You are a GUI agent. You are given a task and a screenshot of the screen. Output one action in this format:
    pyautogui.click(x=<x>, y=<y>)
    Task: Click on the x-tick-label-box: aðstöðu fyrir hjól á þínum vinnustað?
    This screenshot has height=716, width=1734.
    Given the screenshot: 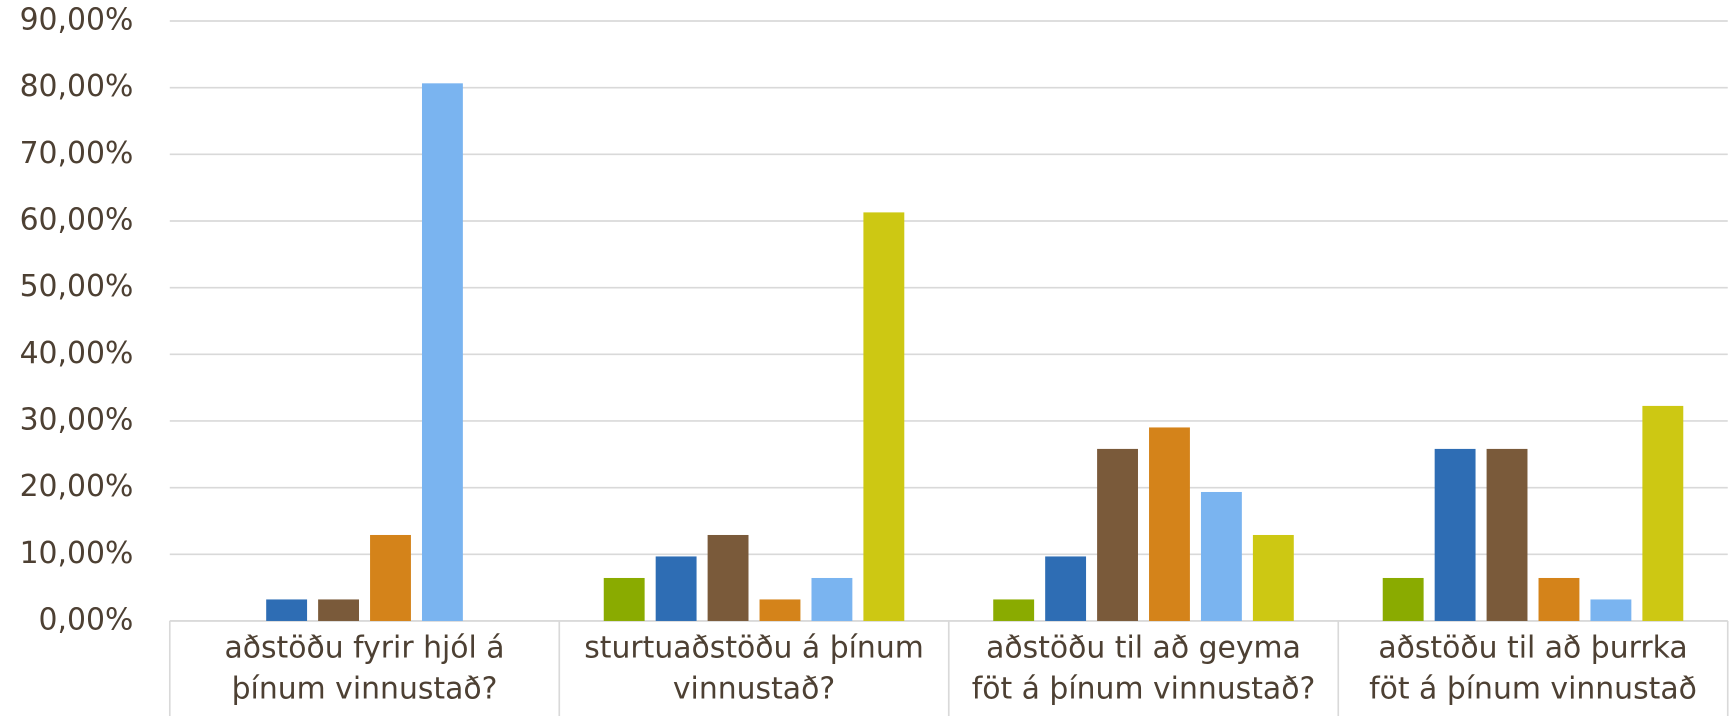 What is the action you would take?
    pyautogui.click(x=364, y=668)
    